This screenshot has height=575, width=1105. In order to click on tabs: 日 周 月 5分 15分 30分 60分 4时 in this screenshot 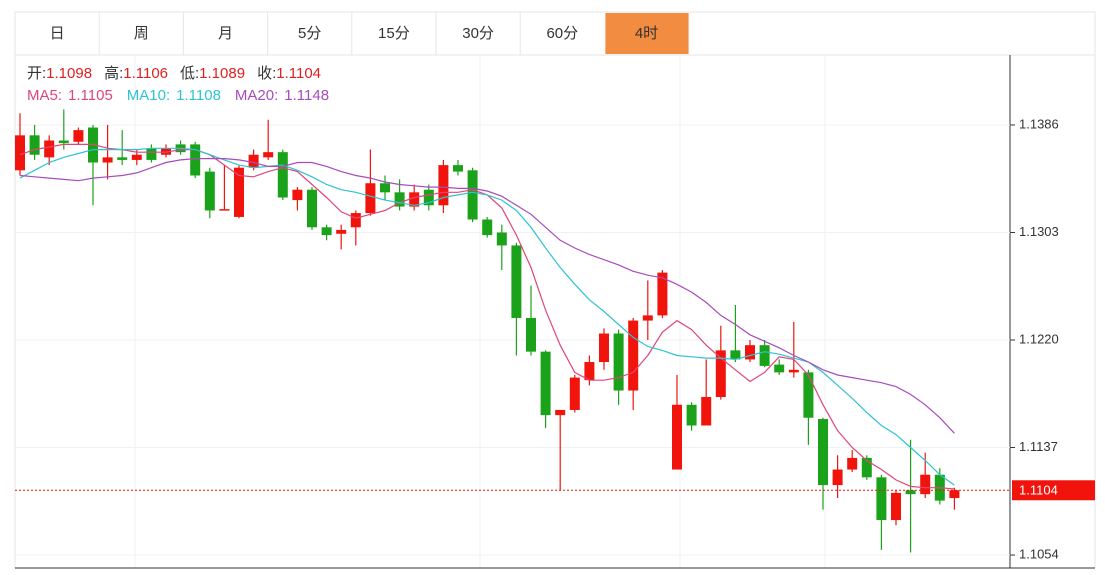, I will do `click(369, 33)`.